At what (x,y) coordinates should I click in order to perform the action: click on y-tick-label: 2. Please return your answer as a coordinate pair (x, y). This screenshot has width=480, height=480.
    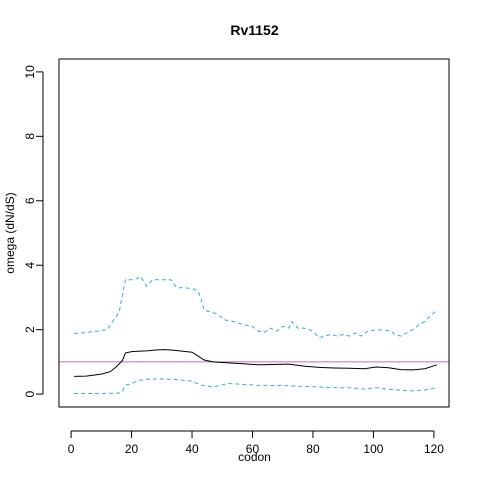
    Looking at the image, I should click on (30, 329).